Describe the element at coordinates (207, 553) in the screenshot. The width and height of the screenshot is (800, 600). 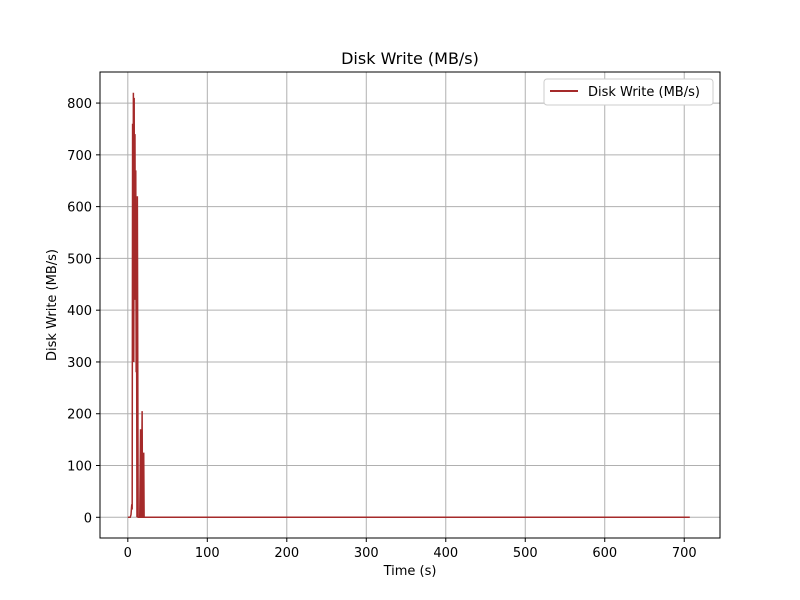
I see `x-tick-label: 100` at that location.